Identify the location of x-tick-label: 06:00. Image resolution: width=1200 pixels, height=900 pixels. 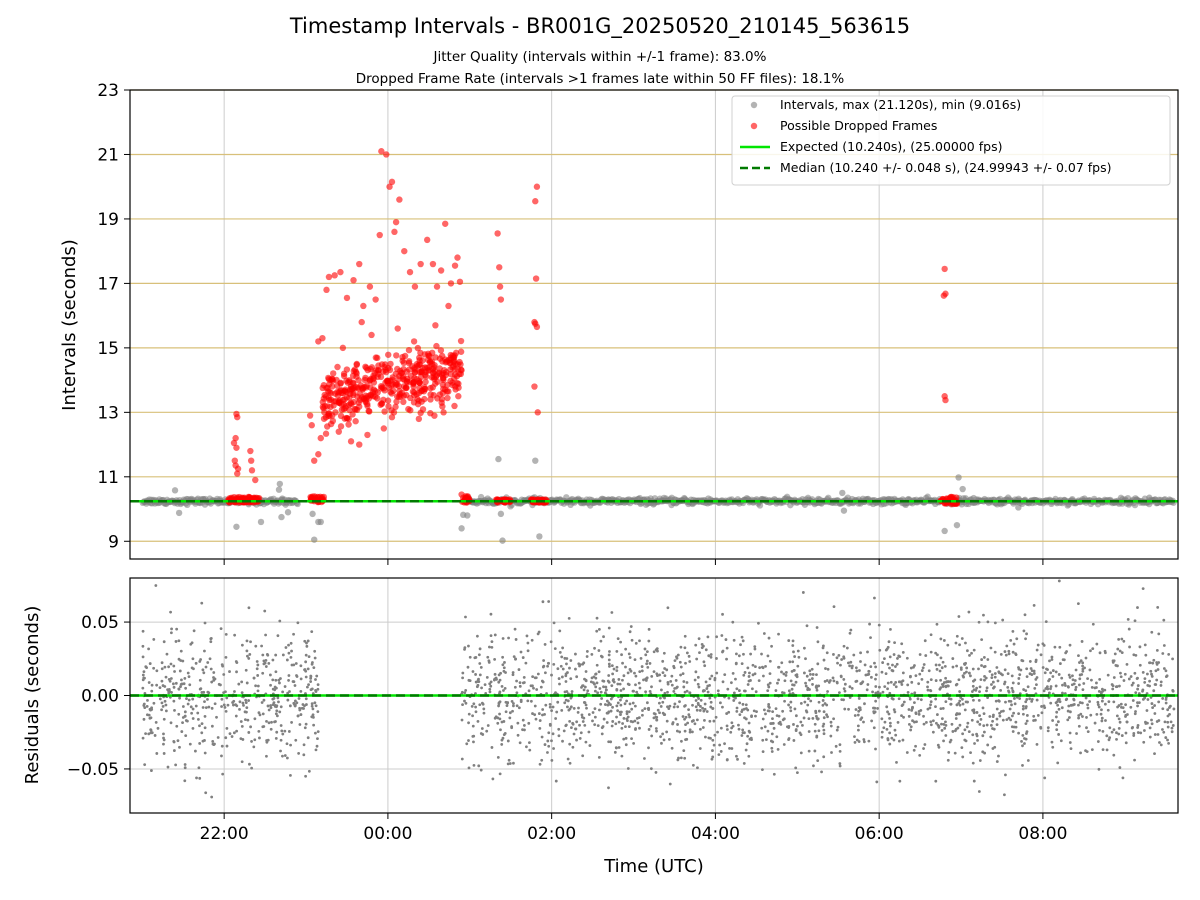
(879, 834).